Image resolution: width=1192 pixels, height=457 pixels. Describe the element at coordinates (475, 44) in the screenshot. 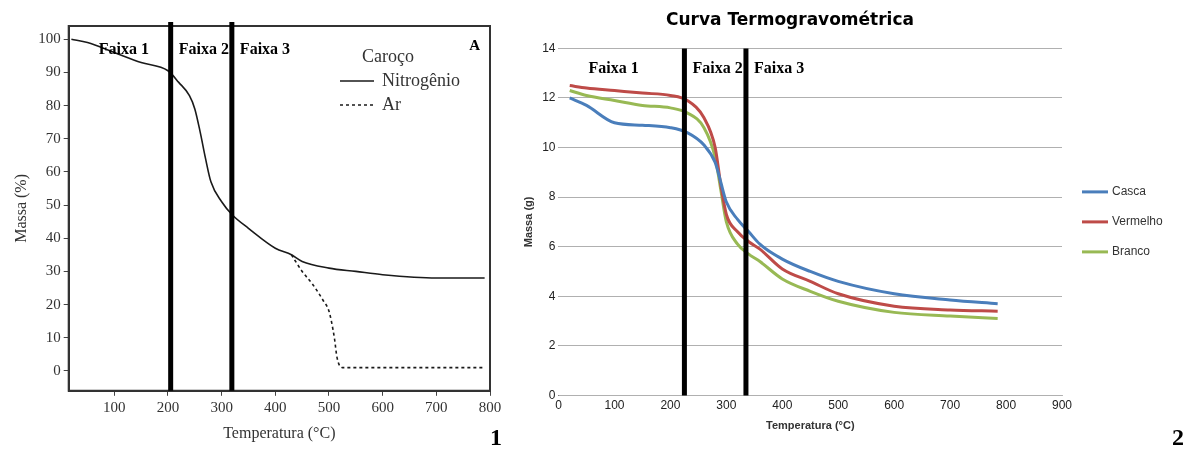

I see `annotation: A` at that location.